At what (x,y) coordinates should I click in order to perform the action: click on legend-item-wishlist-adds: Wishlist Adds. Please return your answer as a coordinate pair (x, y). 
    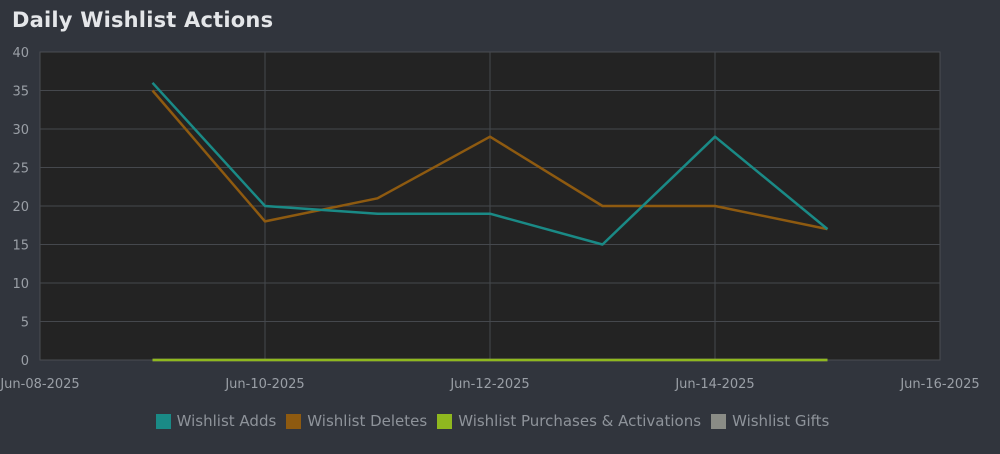
    Looking at the image, I should click on (216, 421).